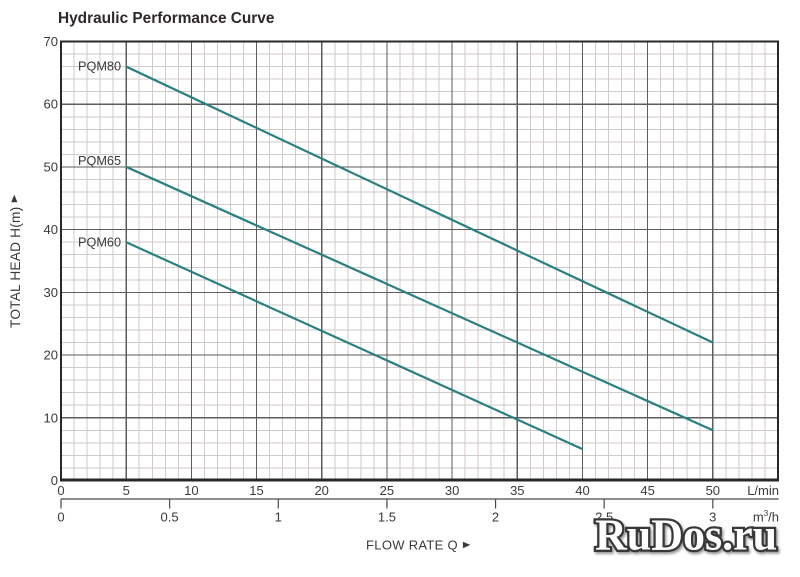  What do you see at coordinates (99, 243) in the screenshot?
I see `svg-text: PQM60` at bounding box center [99, 243].